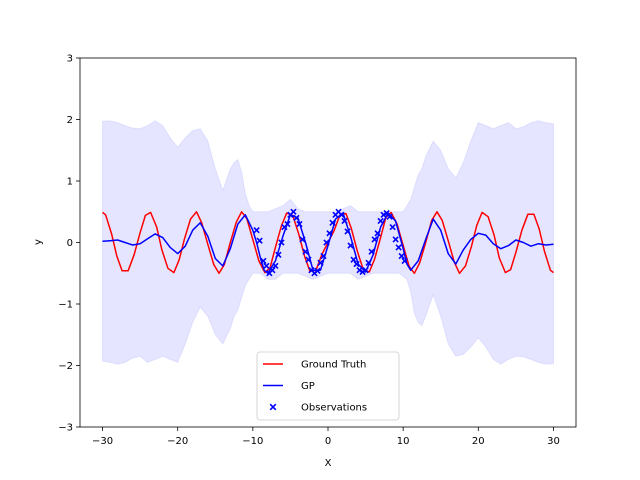 The width and height of the screenshot is (640, 480). Describe the element at coordinates (403, 441) in the screenshot. I see `x-tick-label: 10` at that location.